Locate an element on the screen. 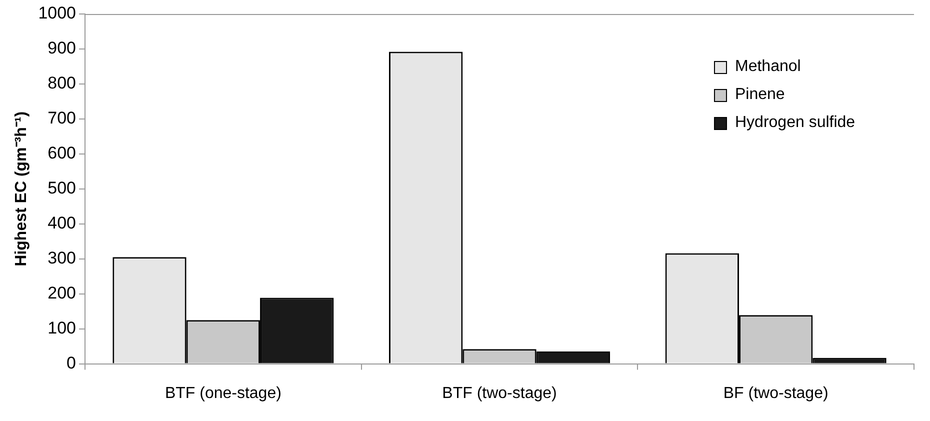  legend-label: Hydrogen sulfide is located at coordinates (795, 123).